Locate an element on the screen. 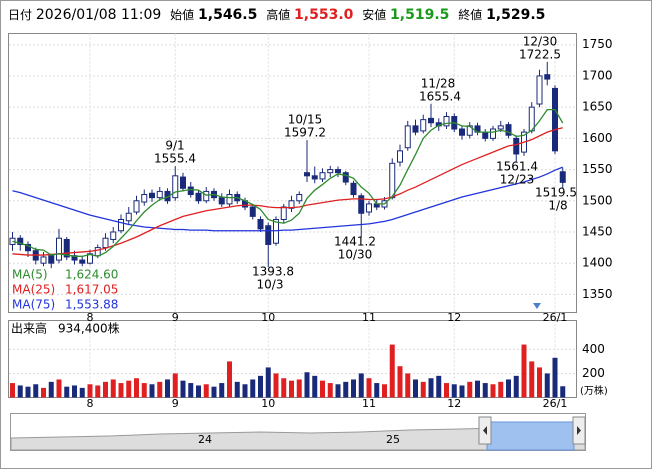 This screenshot has height=470, width=653. y-tick-label: 1750 is located at coordinates (597, 44).